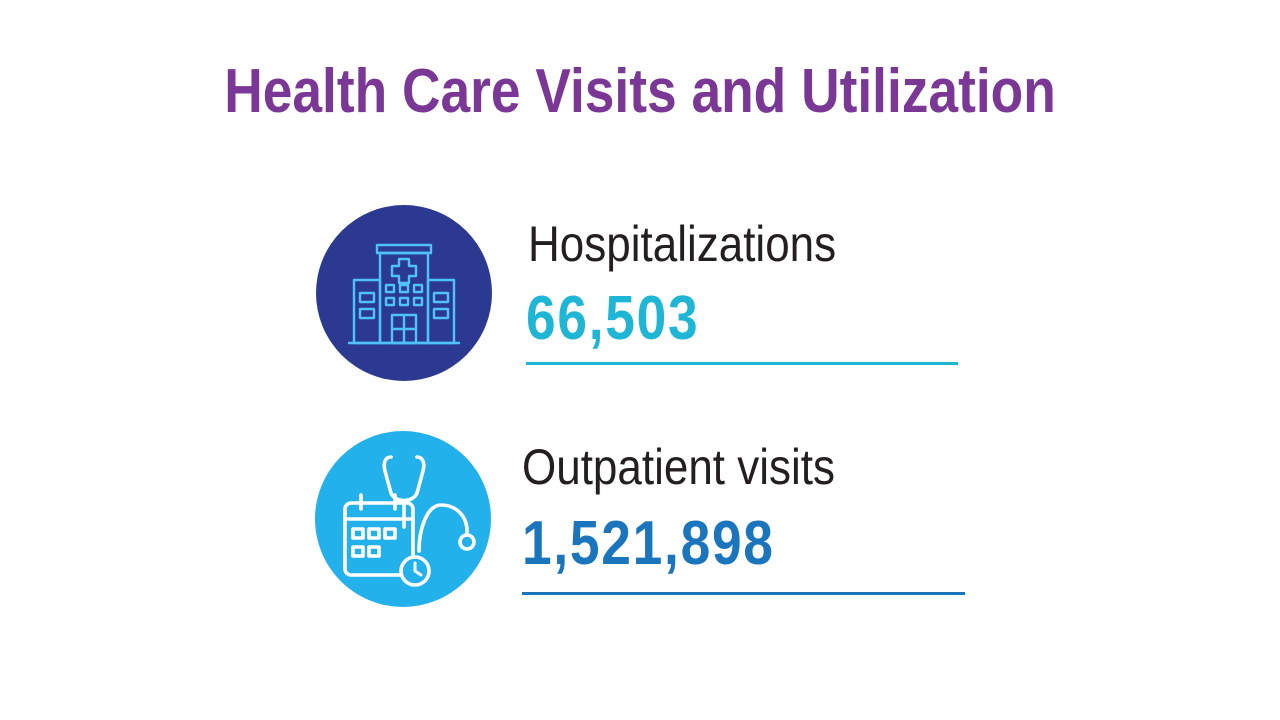 The image size is (1280, 720). I want to click on stat-value-outpatient-visits: 1,521,898, so click(648, 543).